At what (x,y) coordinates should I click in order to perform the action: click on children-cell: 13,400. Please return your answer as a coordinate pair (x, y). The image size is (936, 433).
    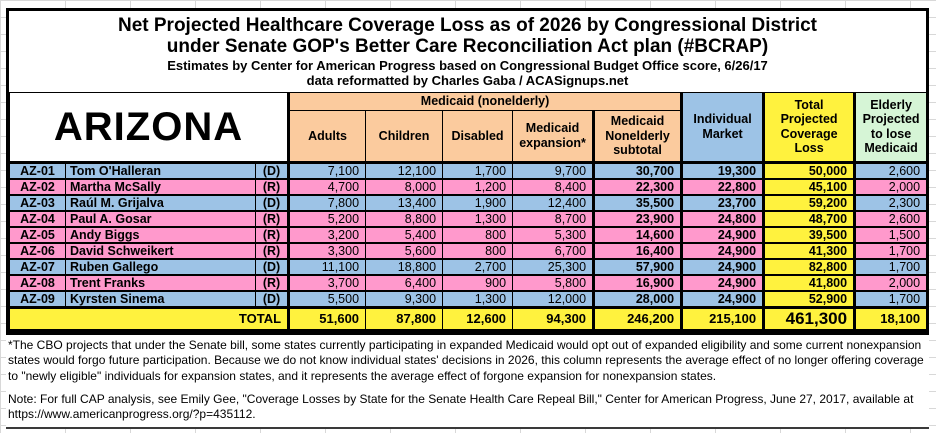
    Looking at the image, I should click on (404, 203).